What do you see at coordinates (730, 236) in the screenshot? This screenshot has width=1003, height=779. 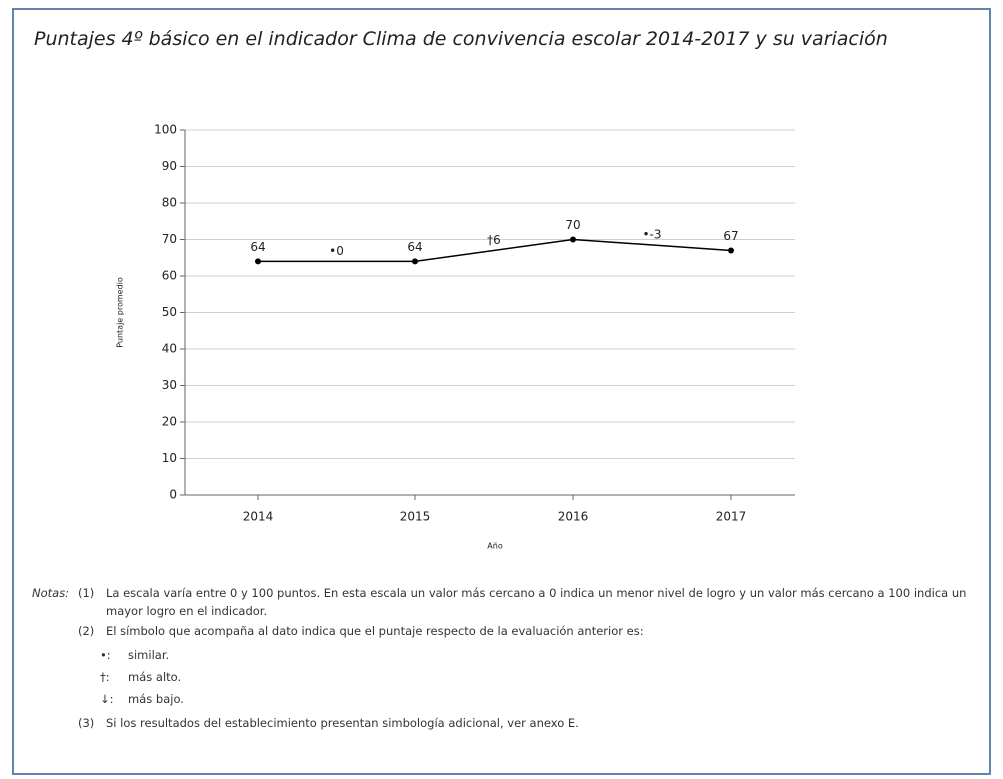 I see `data-label: 67` at bounding box center [730, 236].